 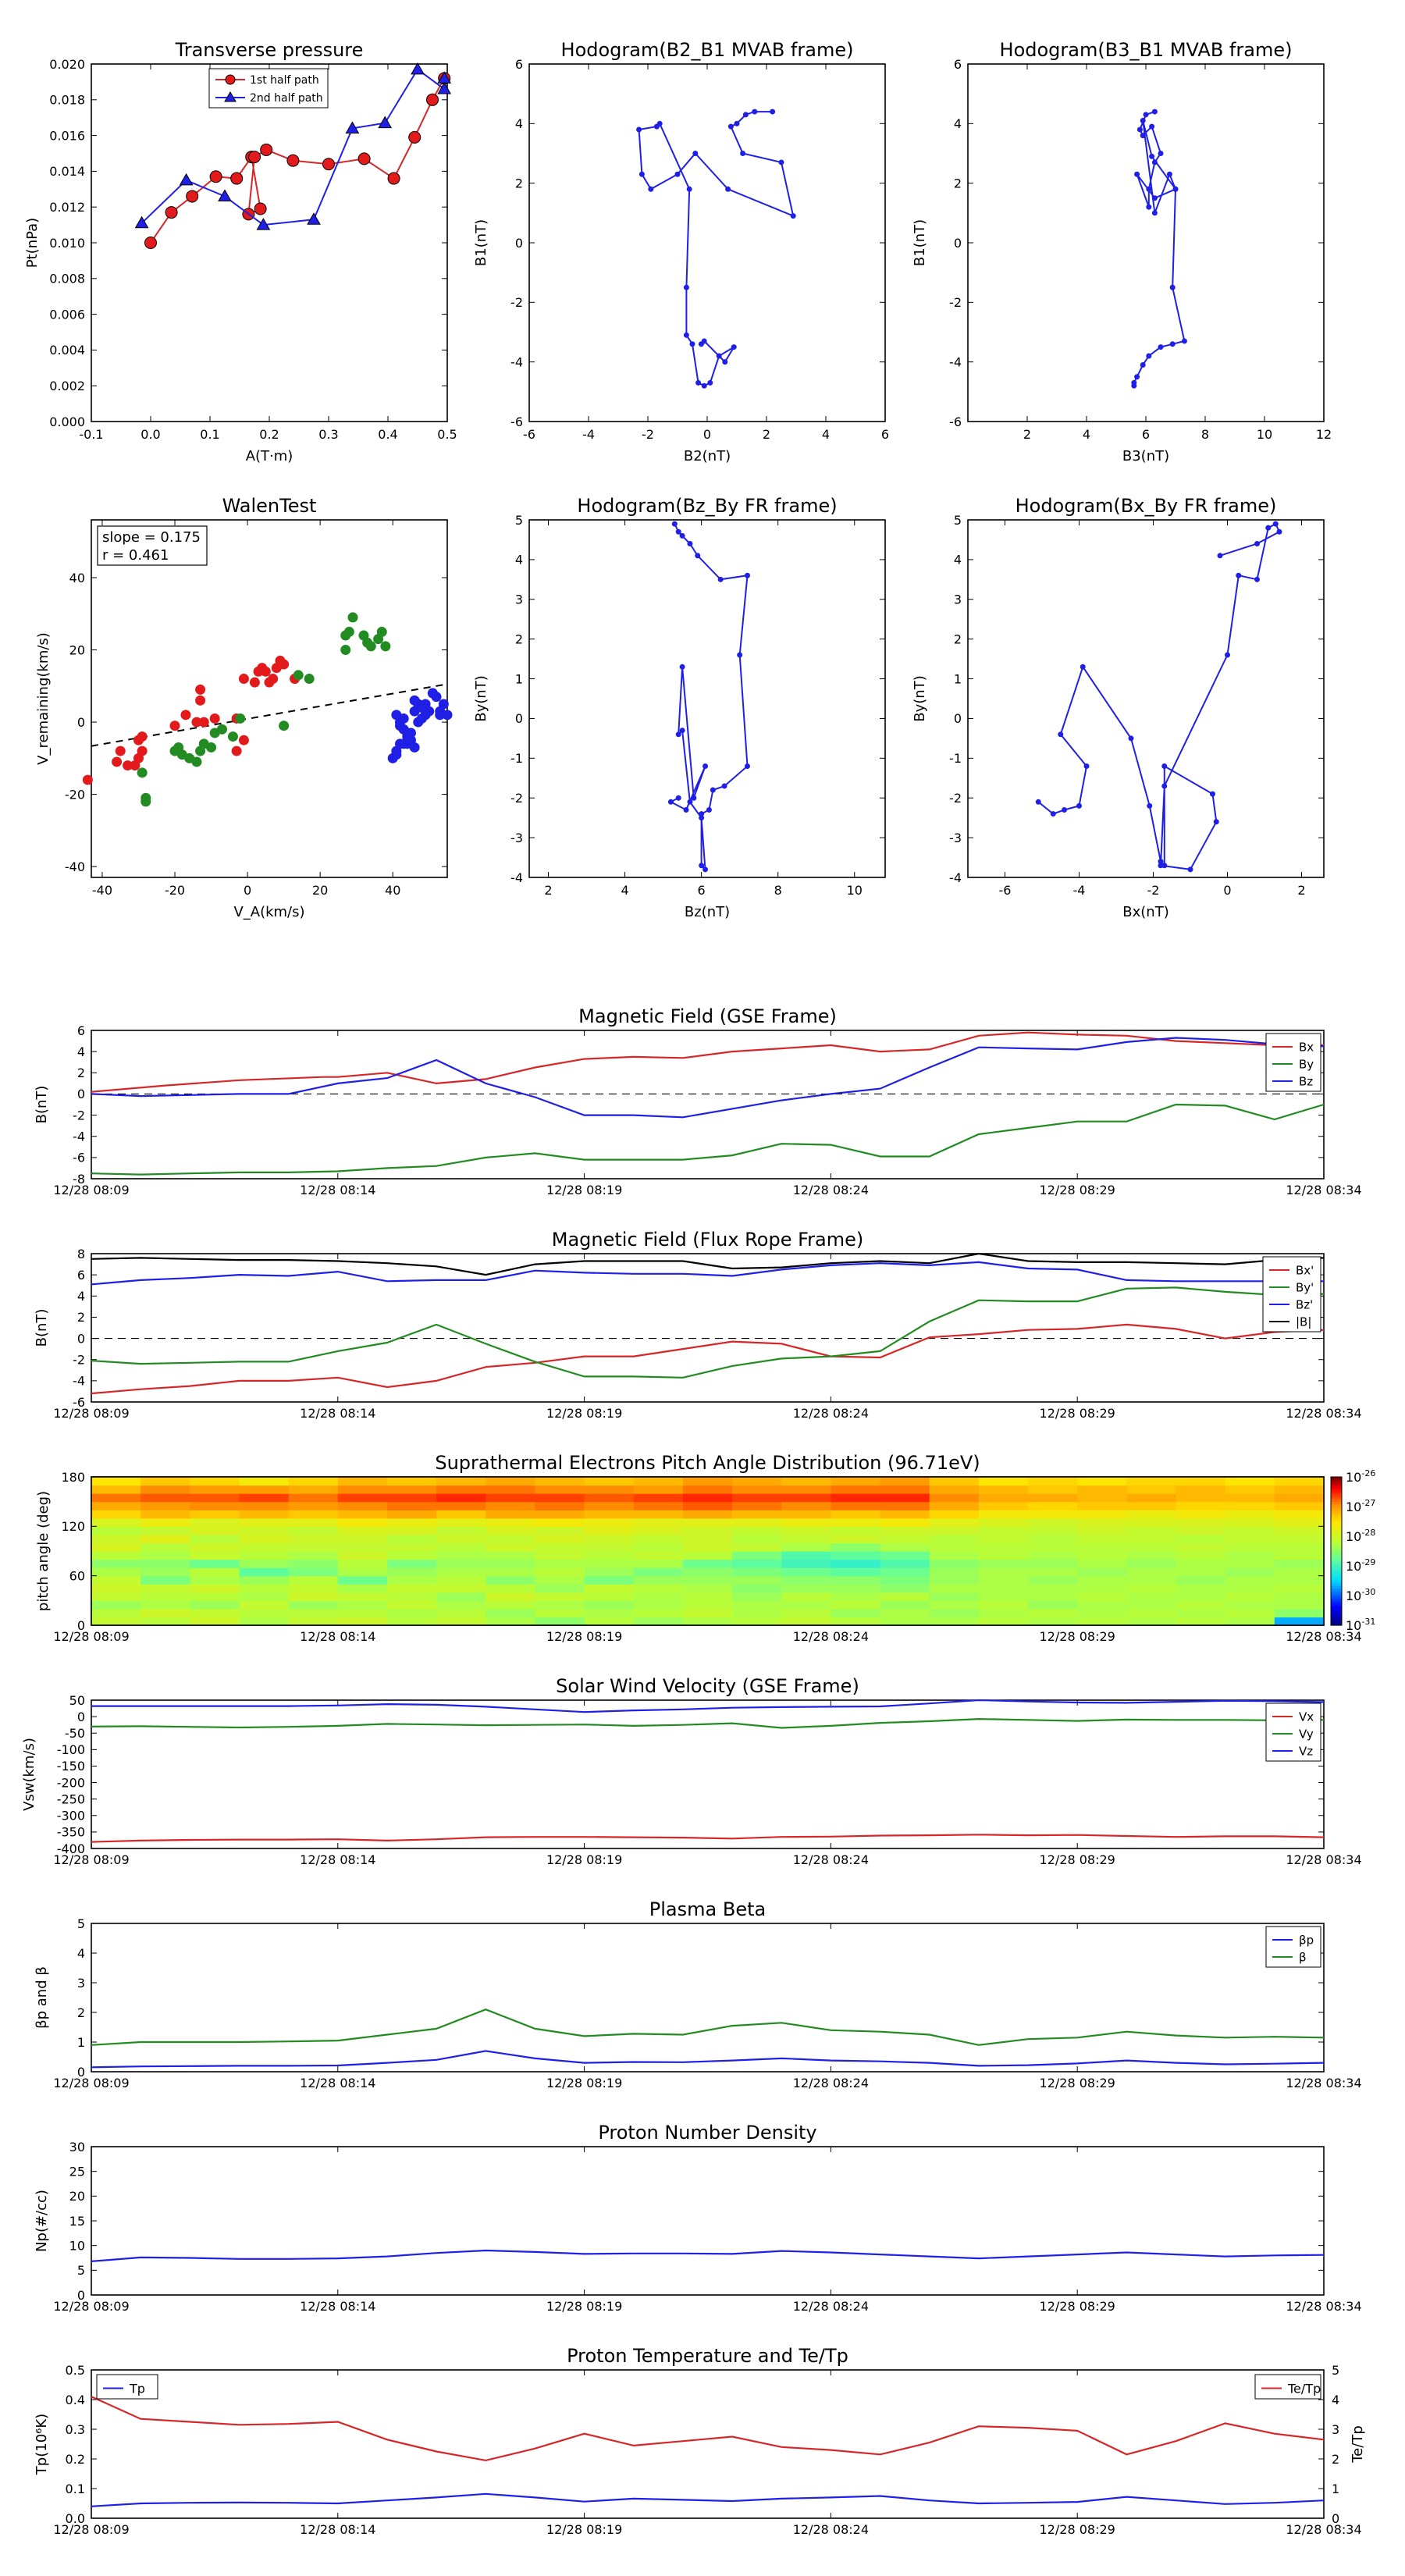 What do you see at coordinates (209, 434) in the screenshot?
I see `x-tick-label: 0.1` at bounding box center [209, 434].